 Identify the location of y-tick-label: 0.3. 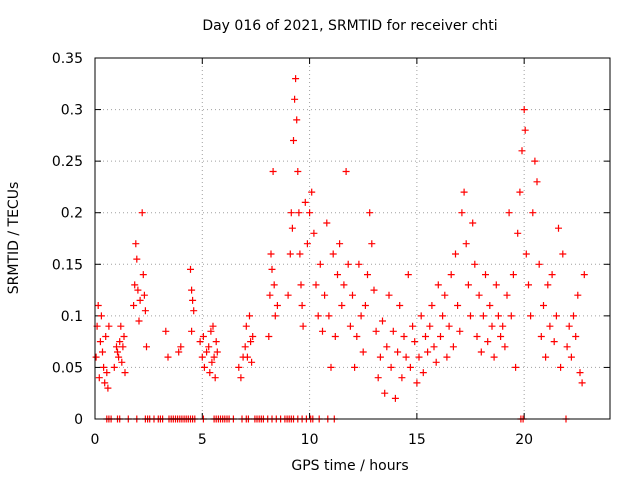
(72, 111).